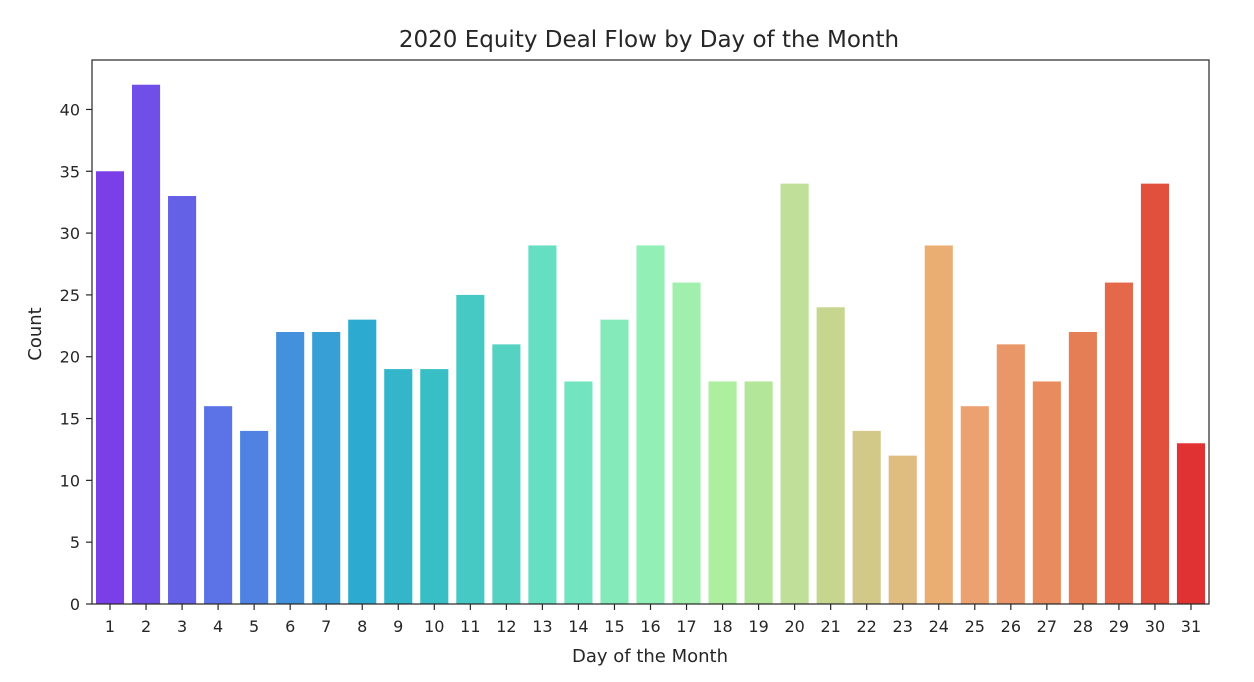 Image resolution: width=1254 pixels, height=682 pixels. Describe the element at coordinates (614, 626) in the screenshot. I see `x-tick-label: 15` at that location.